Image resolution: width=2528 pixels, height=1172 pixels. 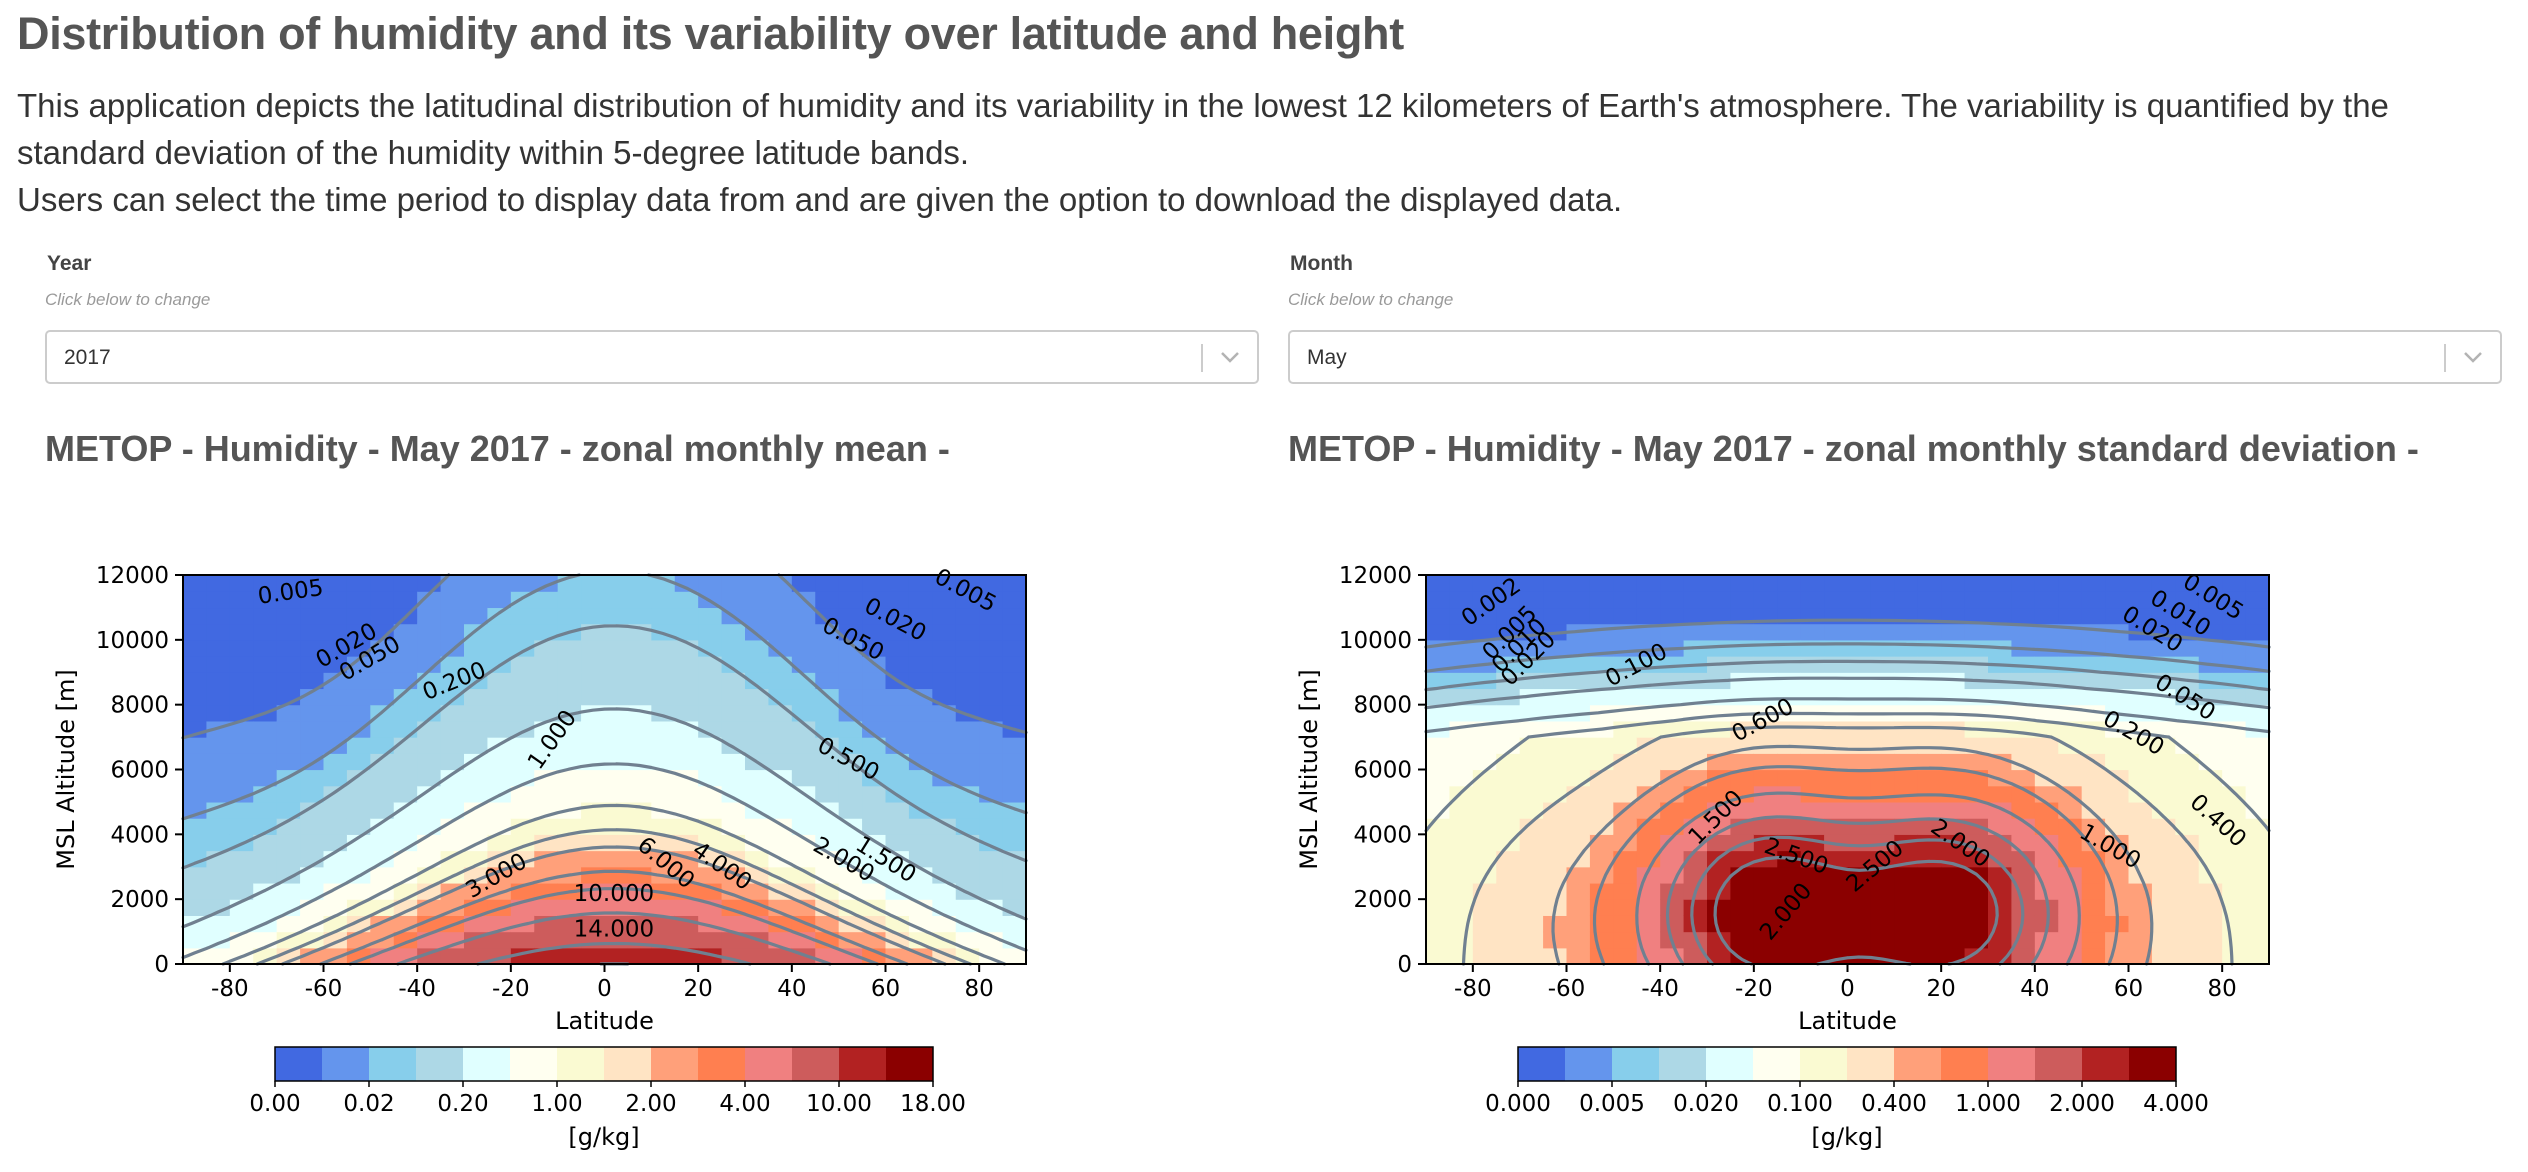 What do you see at coordinates (1321, 263) in the screenshot?
I see `month-label: Month` at bounding box center [1321, 263].